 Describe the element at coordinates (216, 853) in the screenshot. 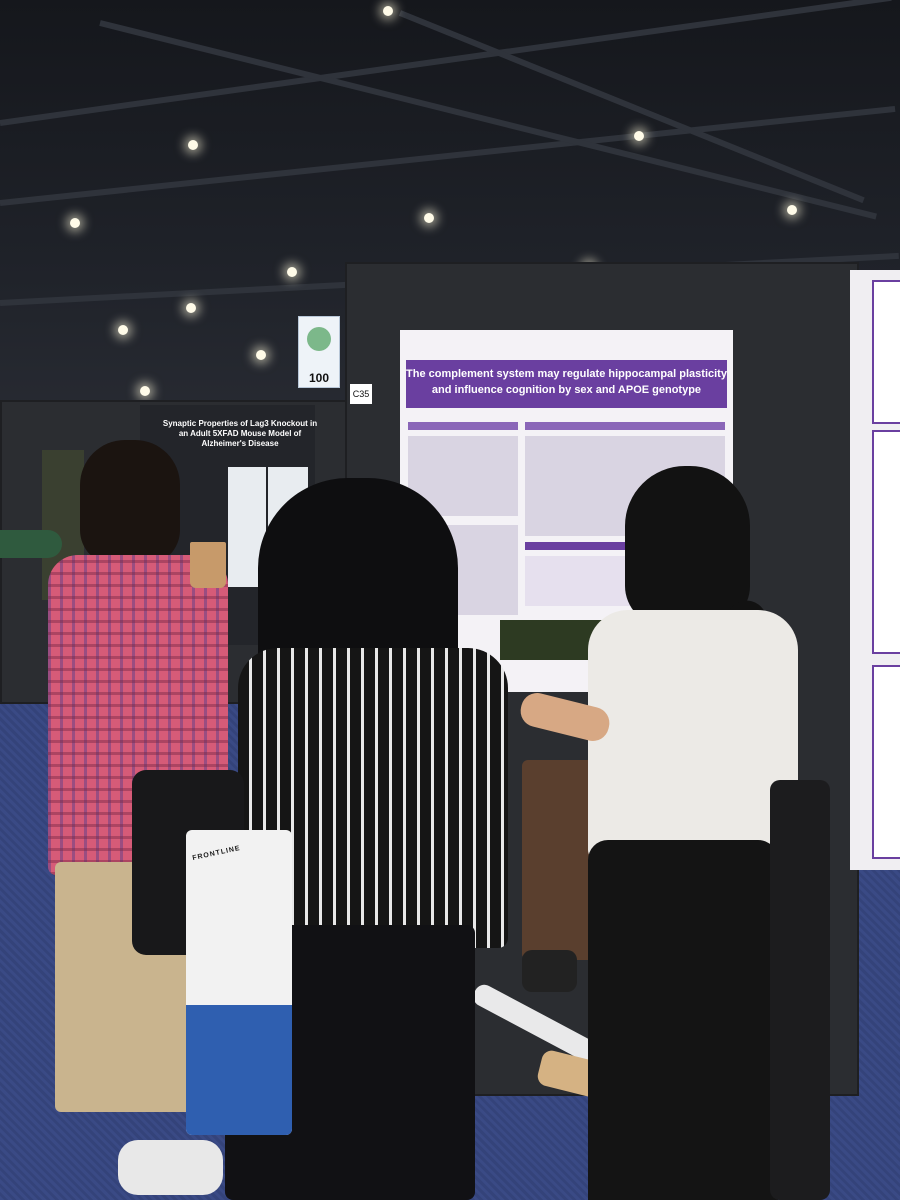

I see `tote-bag-text: FRONTLINE` at that location.